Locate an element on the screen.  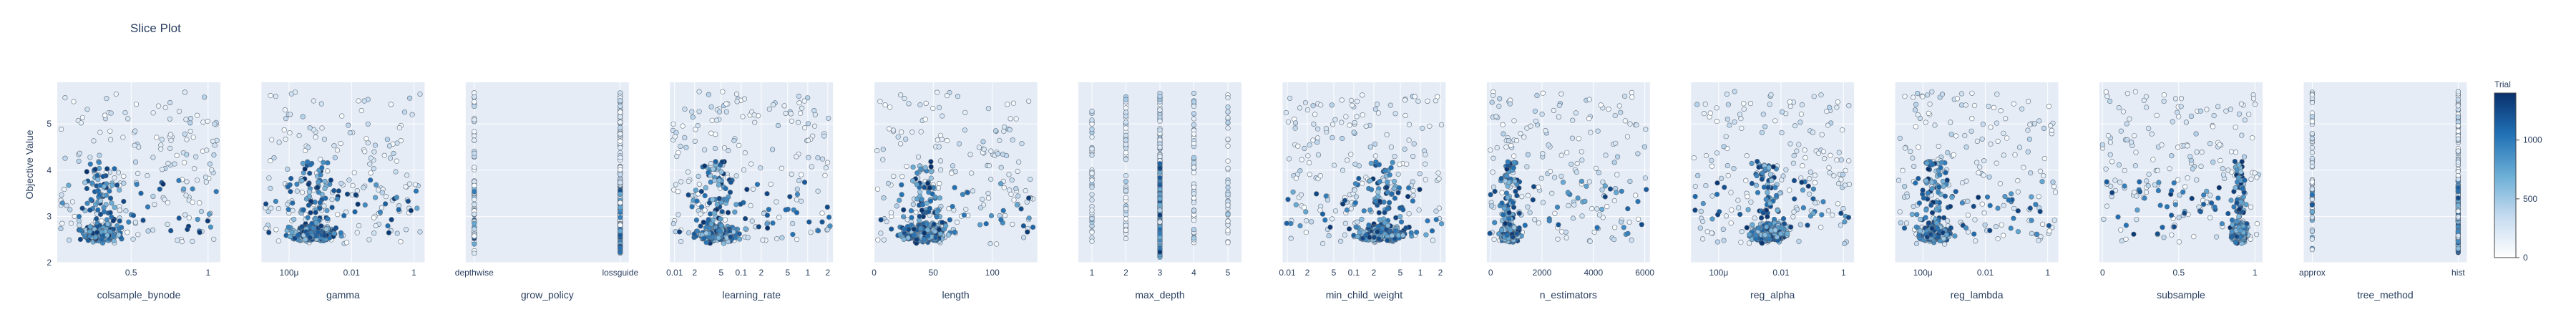
x-axis-label: length is located at coordinates (956, 295).